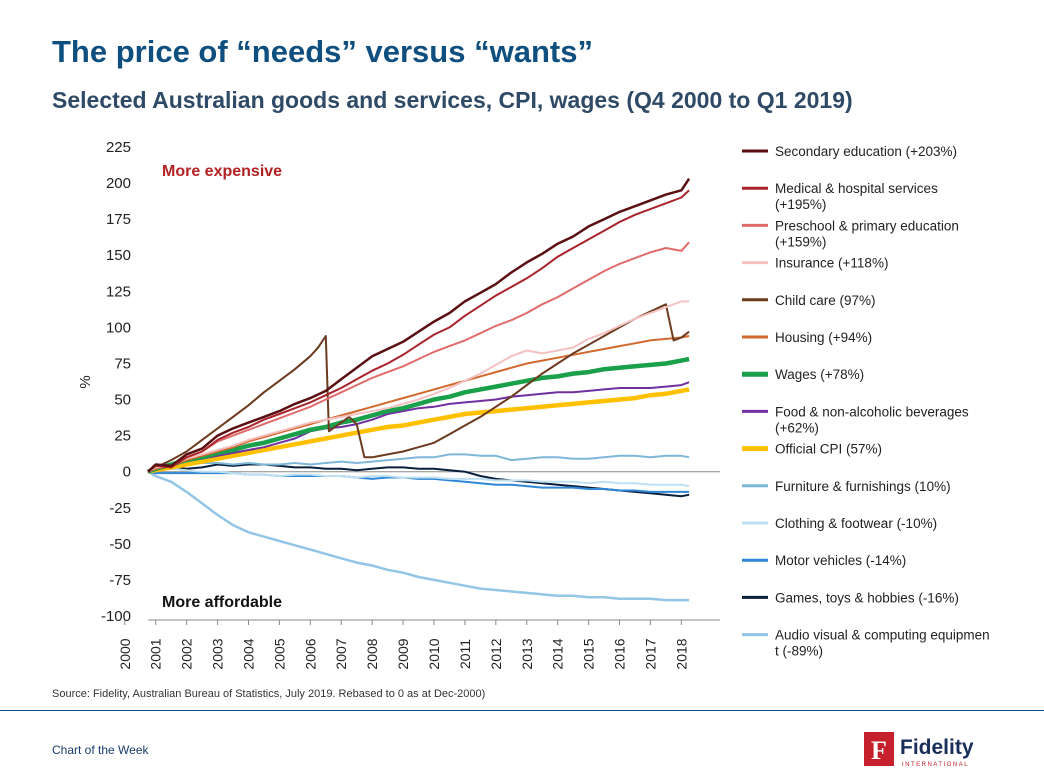 The width and height of the screenshot is (1044, 777). Describe the element at coordinates (800, 241) in the screenshot. I see `legend-label-line: (+159%)` at that location.